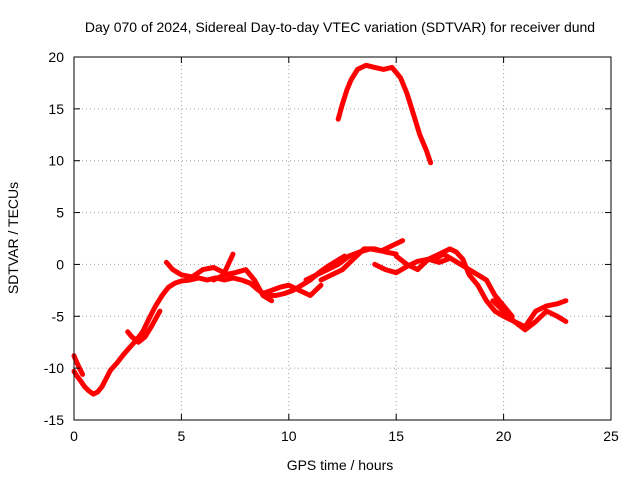  I want to click on x-axis-label: GPS time / hours, so click(340, 465).